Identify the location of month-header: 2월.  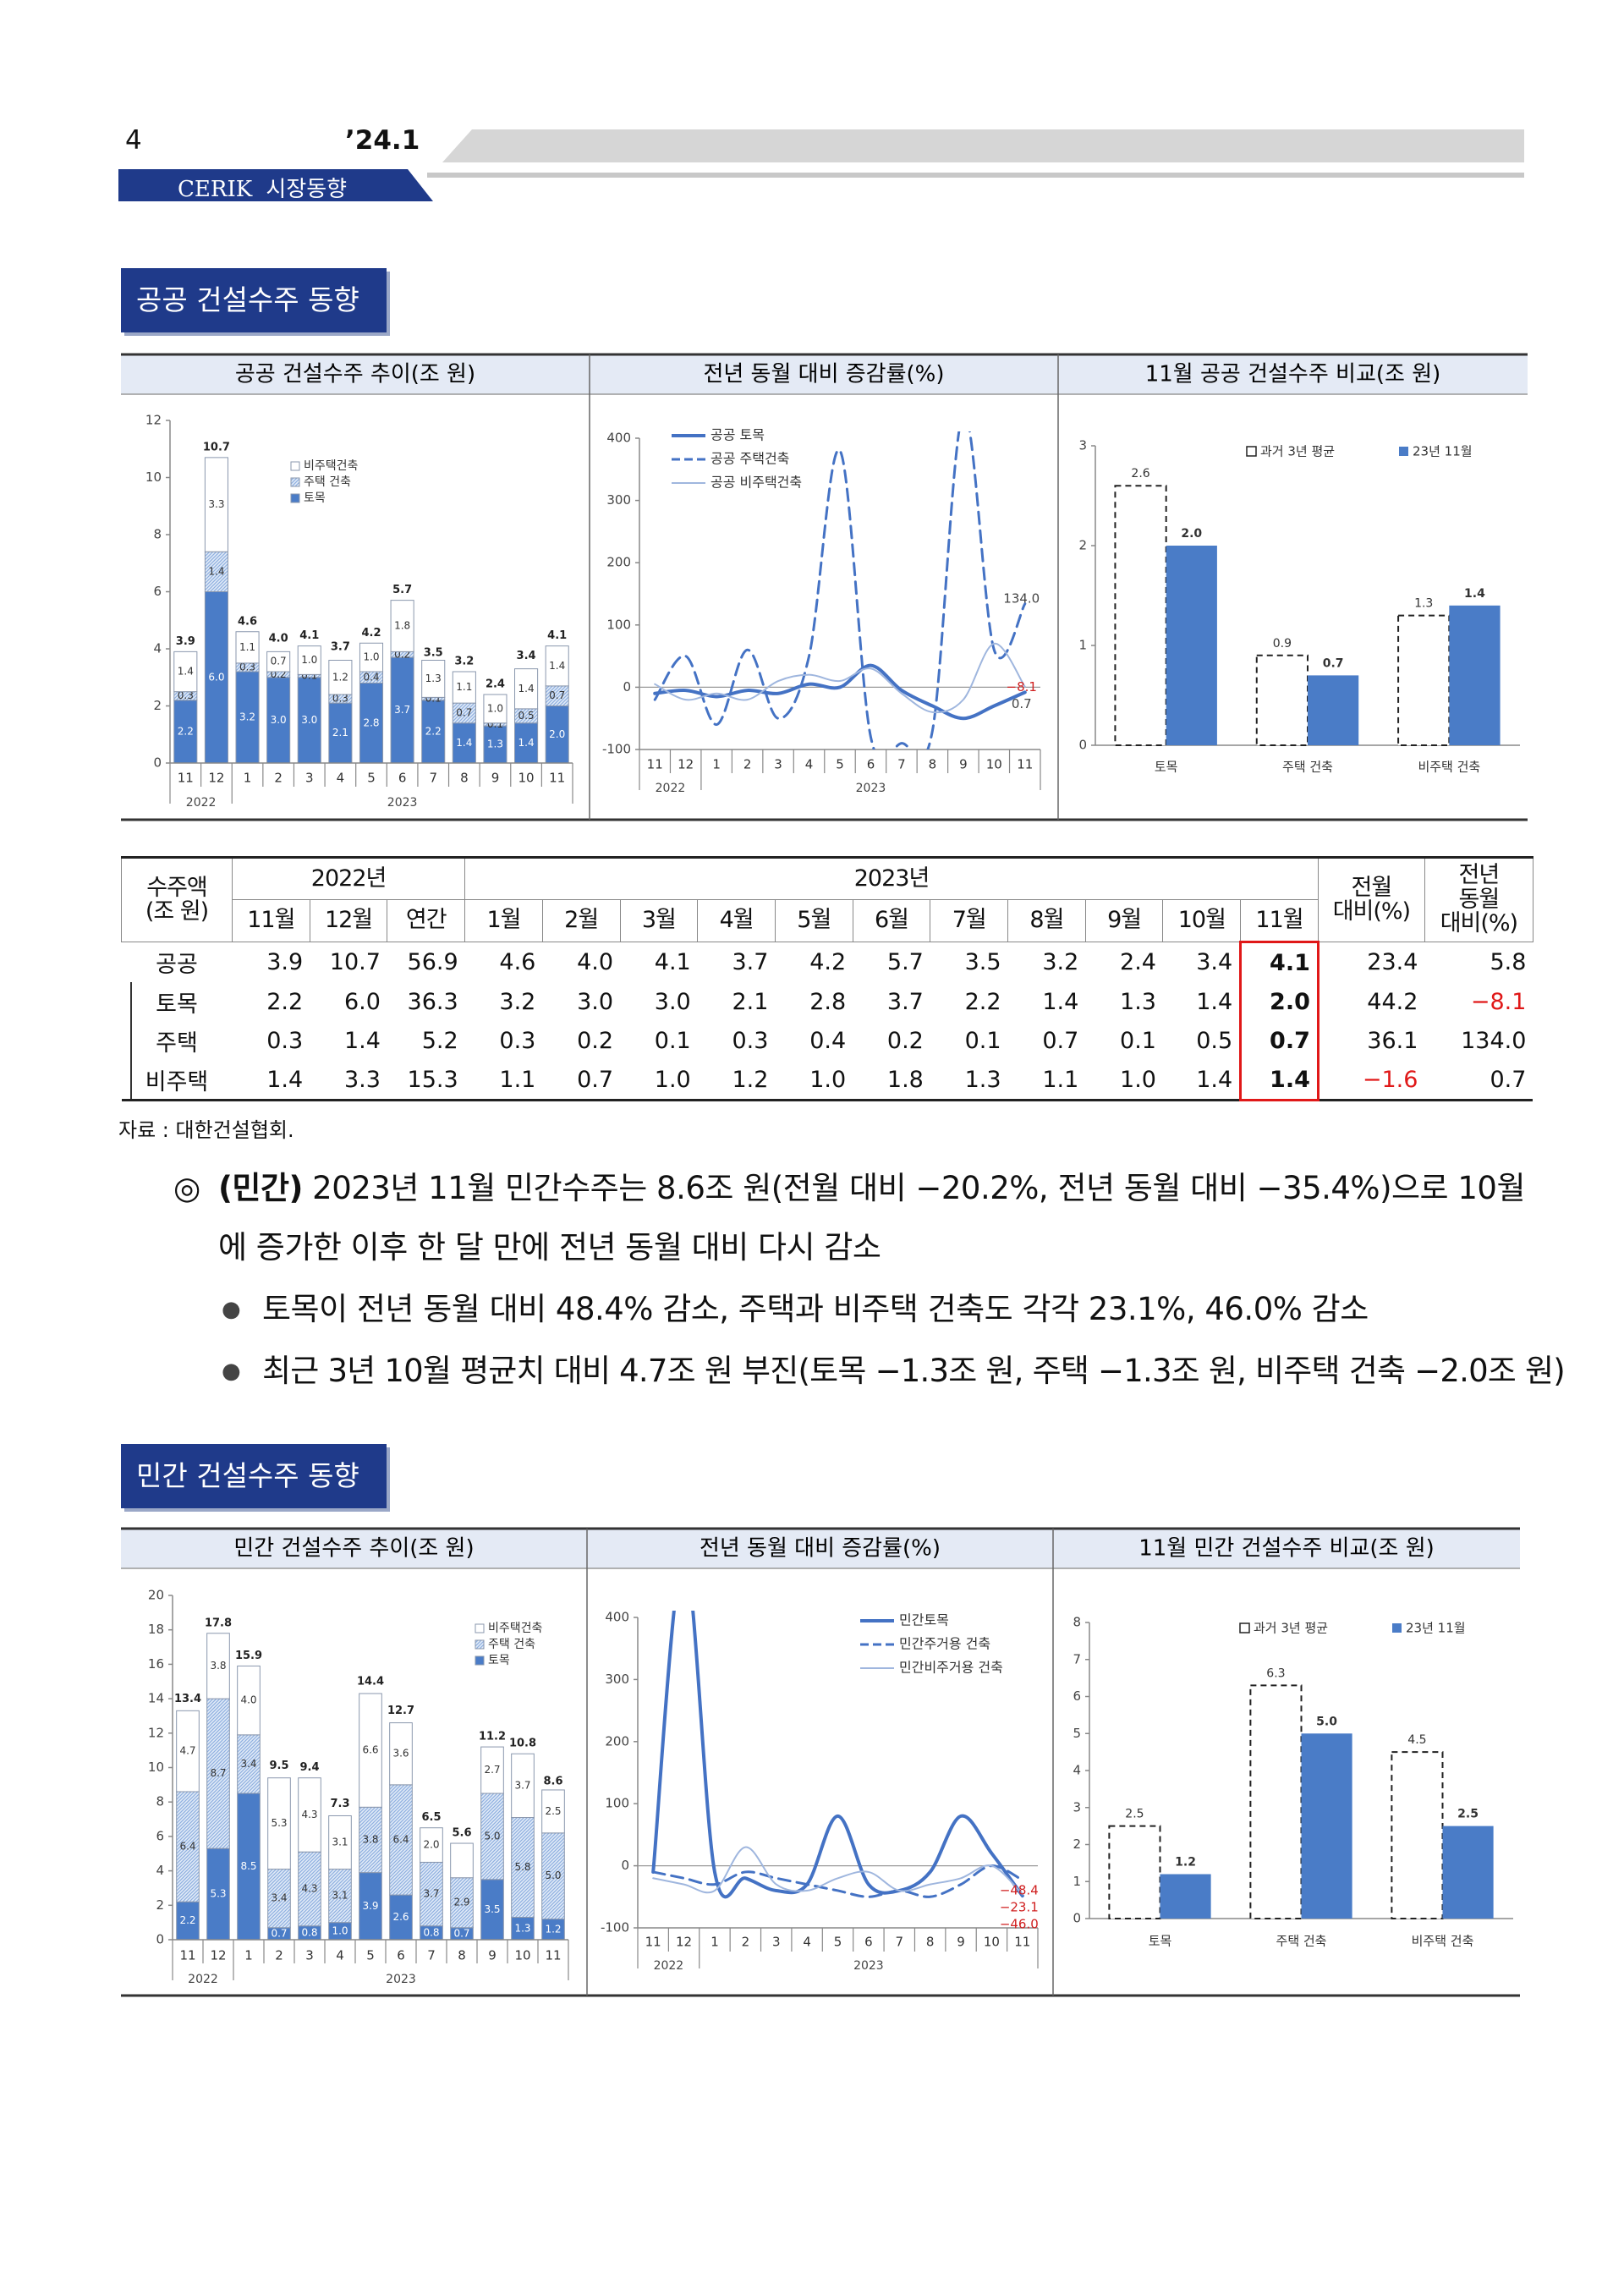
(581, 921).